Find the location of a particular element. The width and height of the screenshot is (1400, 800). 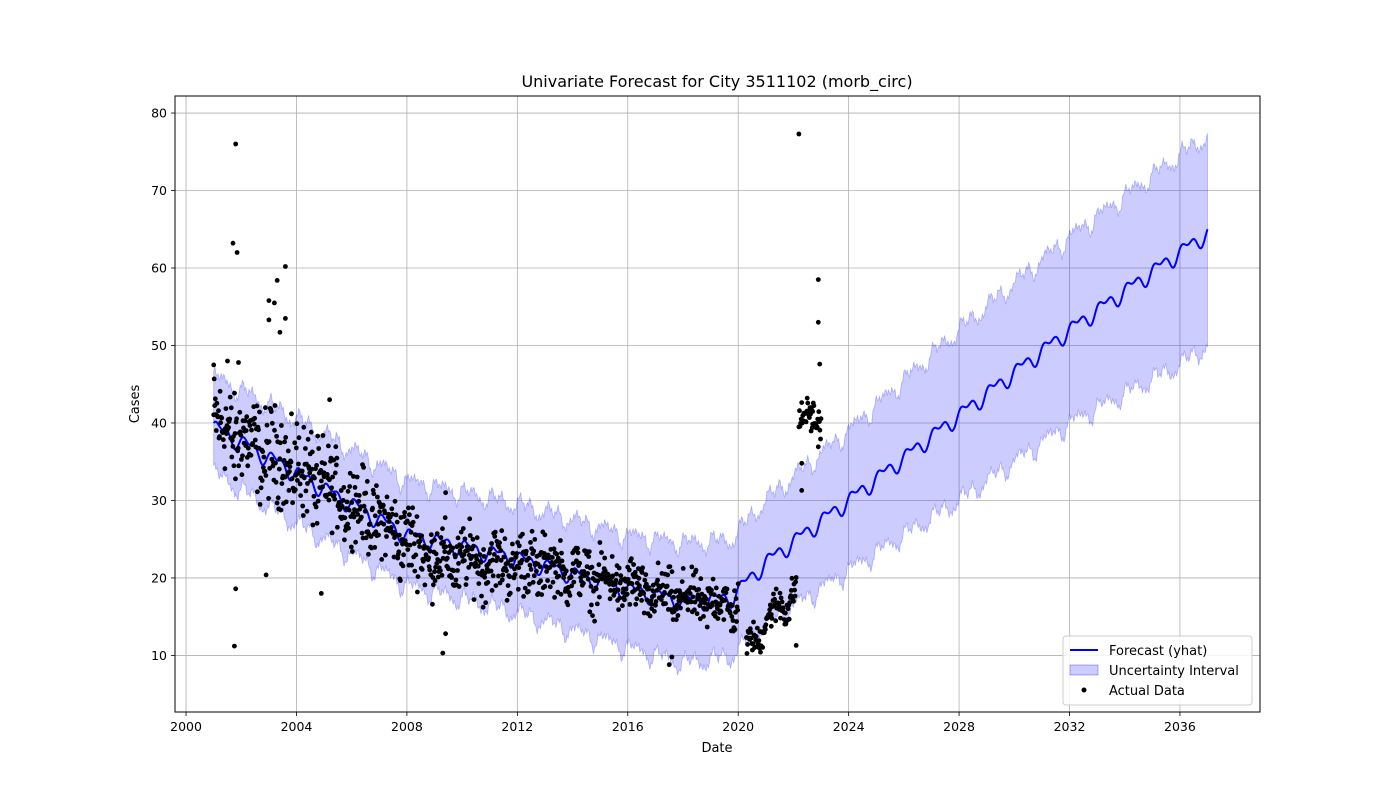

legend-interval-swatch is located at coordinates (1084, 670).